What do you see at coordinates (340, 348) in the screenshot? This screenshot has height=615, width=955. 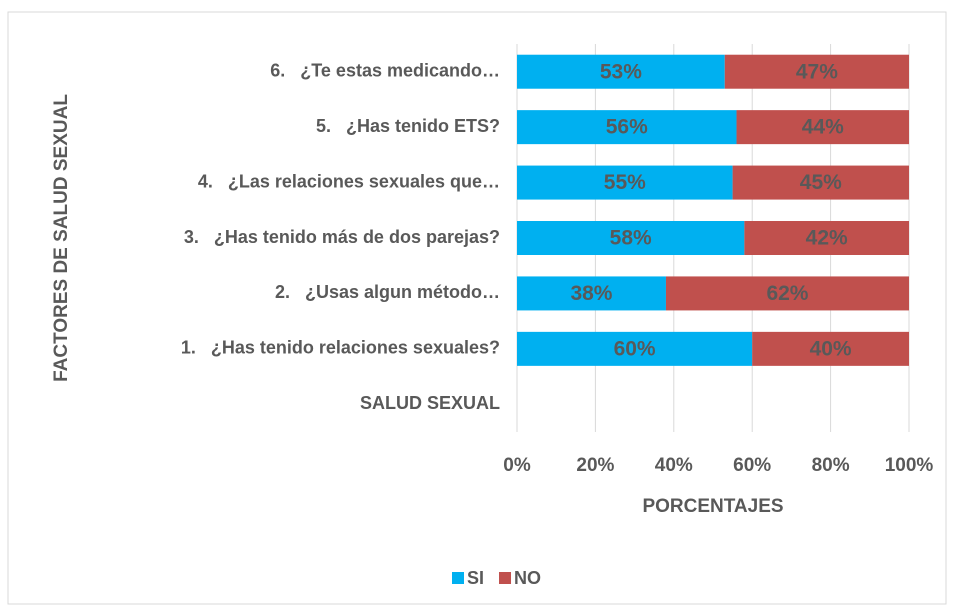 I see `y-tick-label: 1. ¿Has tenido relaciones sexuales?` at bounding box center [340, 348].